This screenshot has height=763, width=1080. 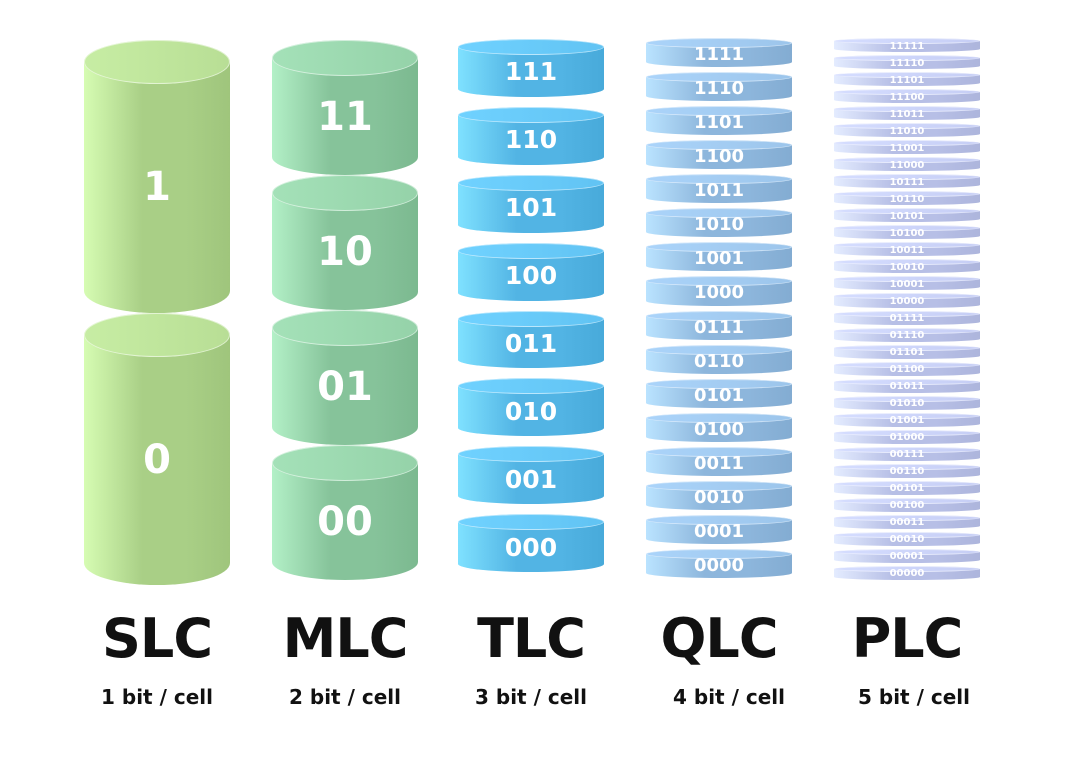 I want to click on mlc-cell: 10, so click(x=345, y=242).